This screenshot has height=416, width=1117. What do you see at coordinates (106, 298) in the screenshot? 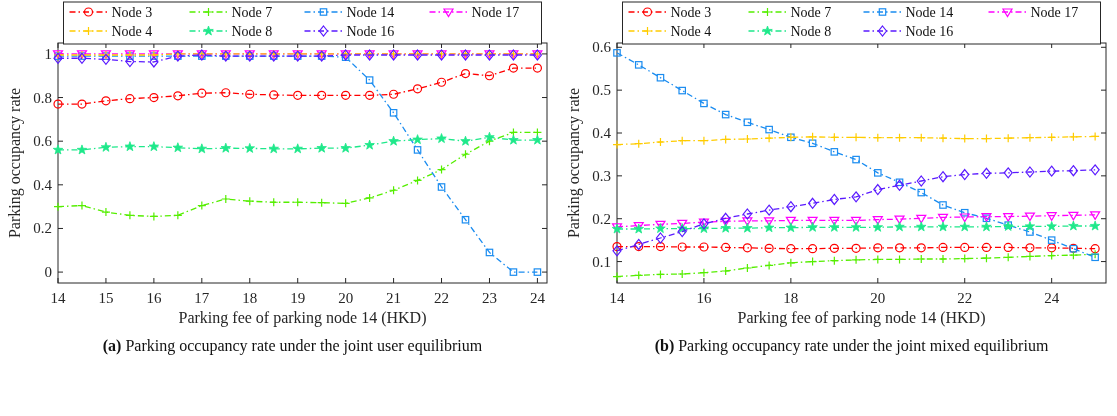
I see `x-tick-label: 15` at bounding box center [106, 298].